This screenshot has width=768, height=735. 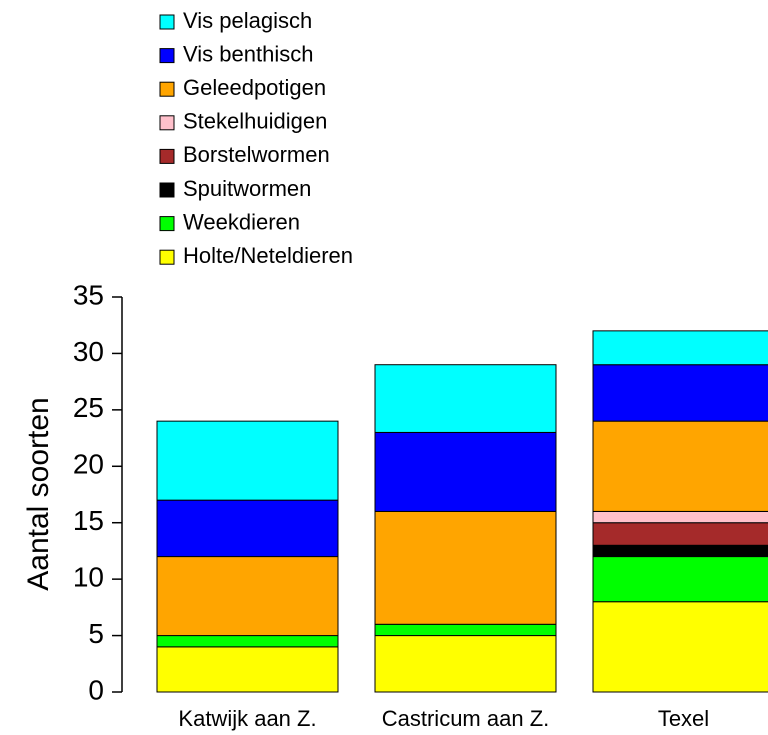 I want to click on y-tick-label: 25, so click(x=88, y=407).